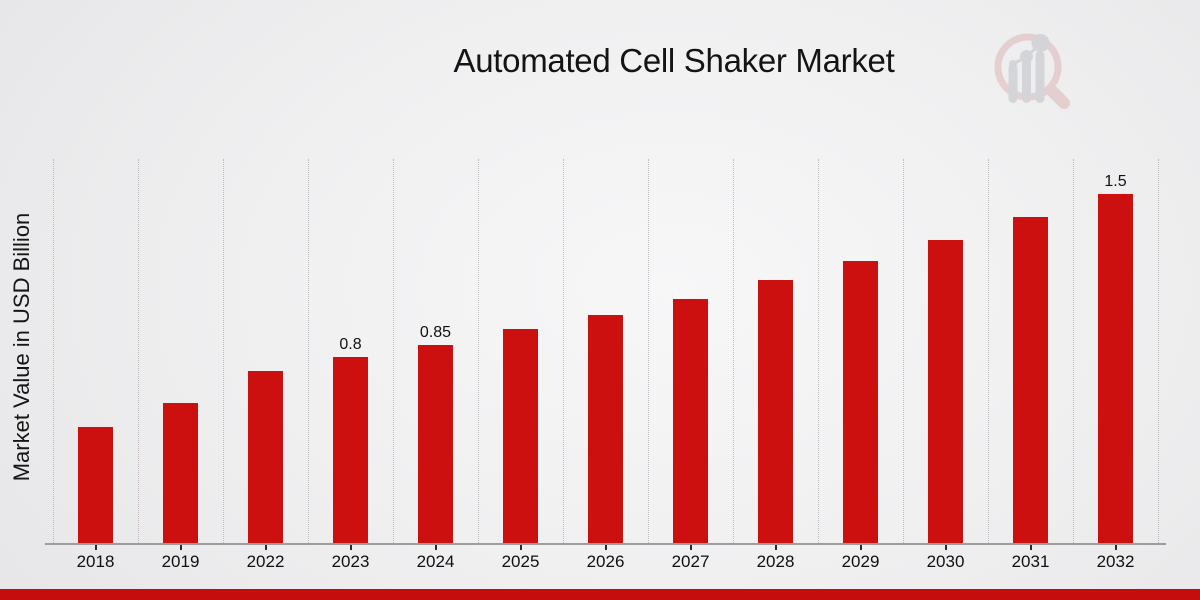 This screenshot has width=1200, height=600. What do you see at coordinates (1040, 77) in the screenshot?
I see `logo-bar-tall-icon` at bounding box center [1040, 77].